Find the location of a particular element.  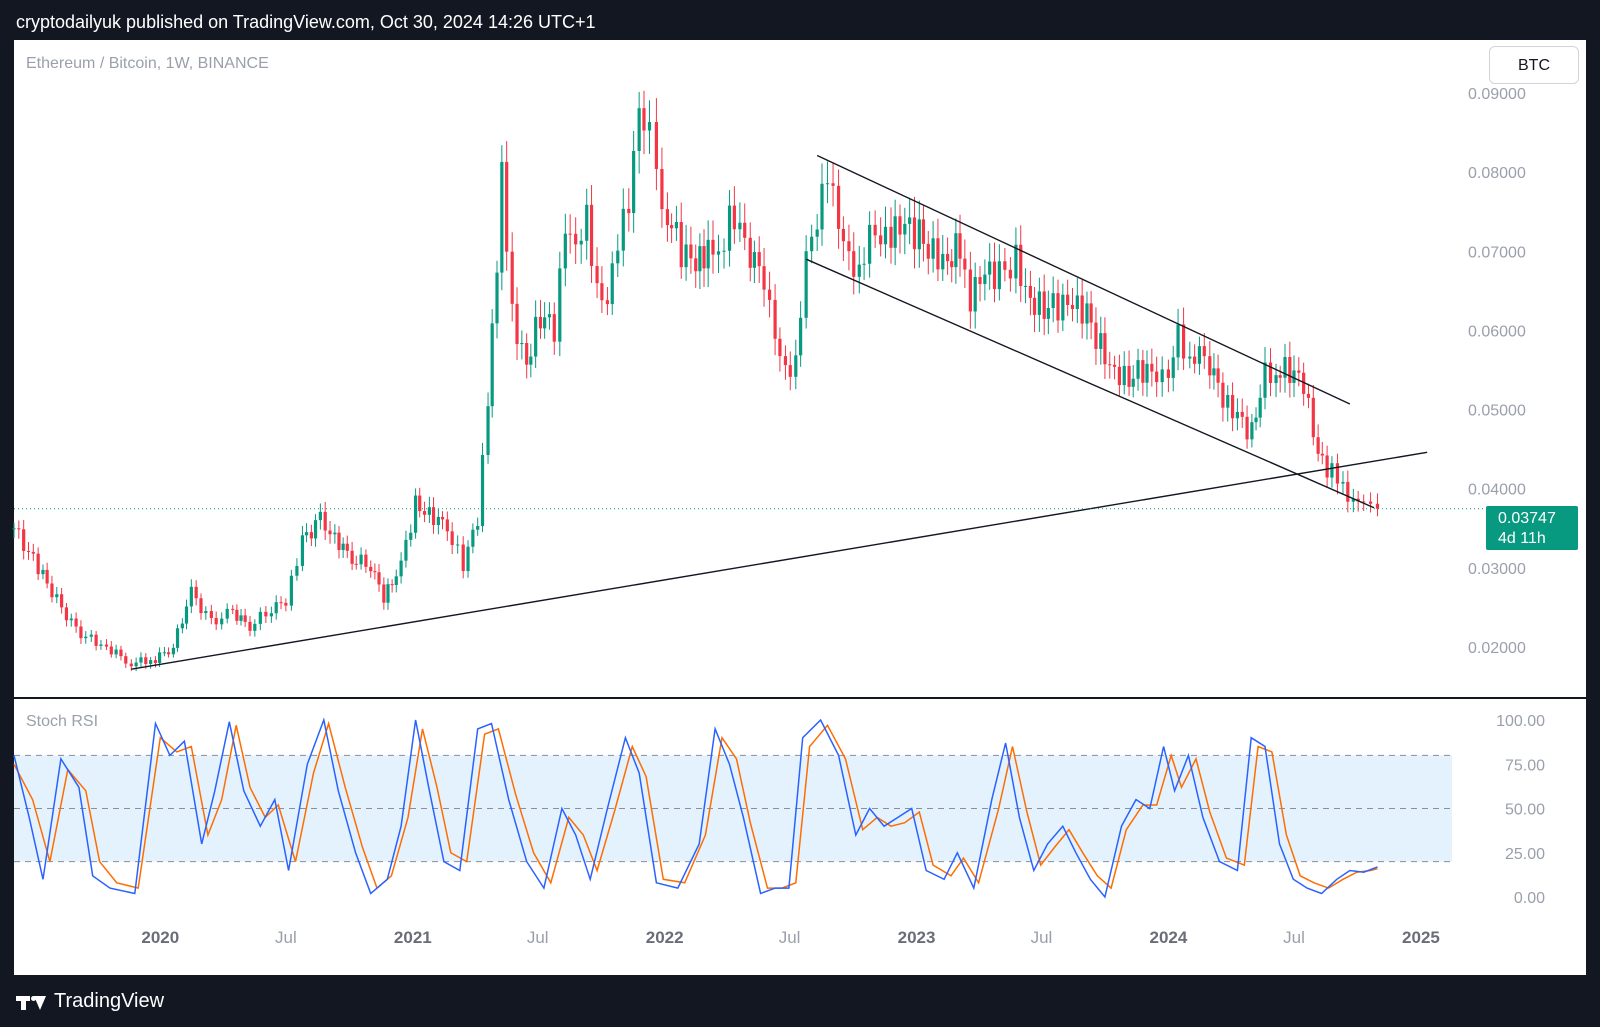

tradingview-logo: TradingView is located at coordinates (90, 1001).